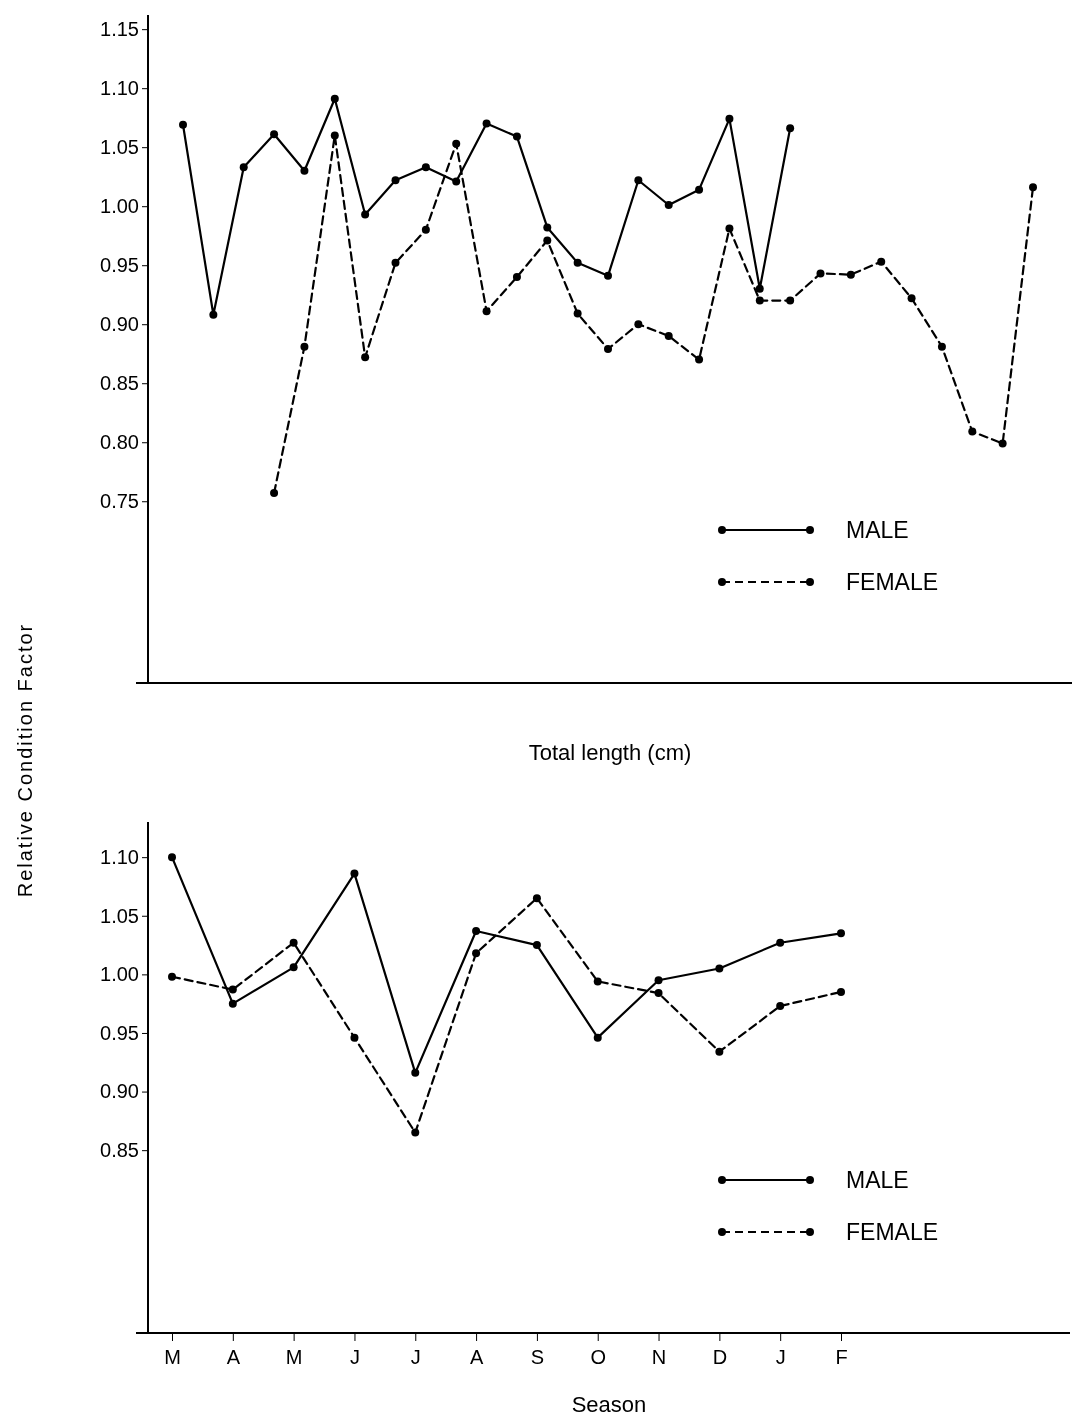 This screenshot has width=1074, height=1424. Describe the element at coordinates (119, 974) in the screenshot. I see `y-tick-label: 1.00` at that location.